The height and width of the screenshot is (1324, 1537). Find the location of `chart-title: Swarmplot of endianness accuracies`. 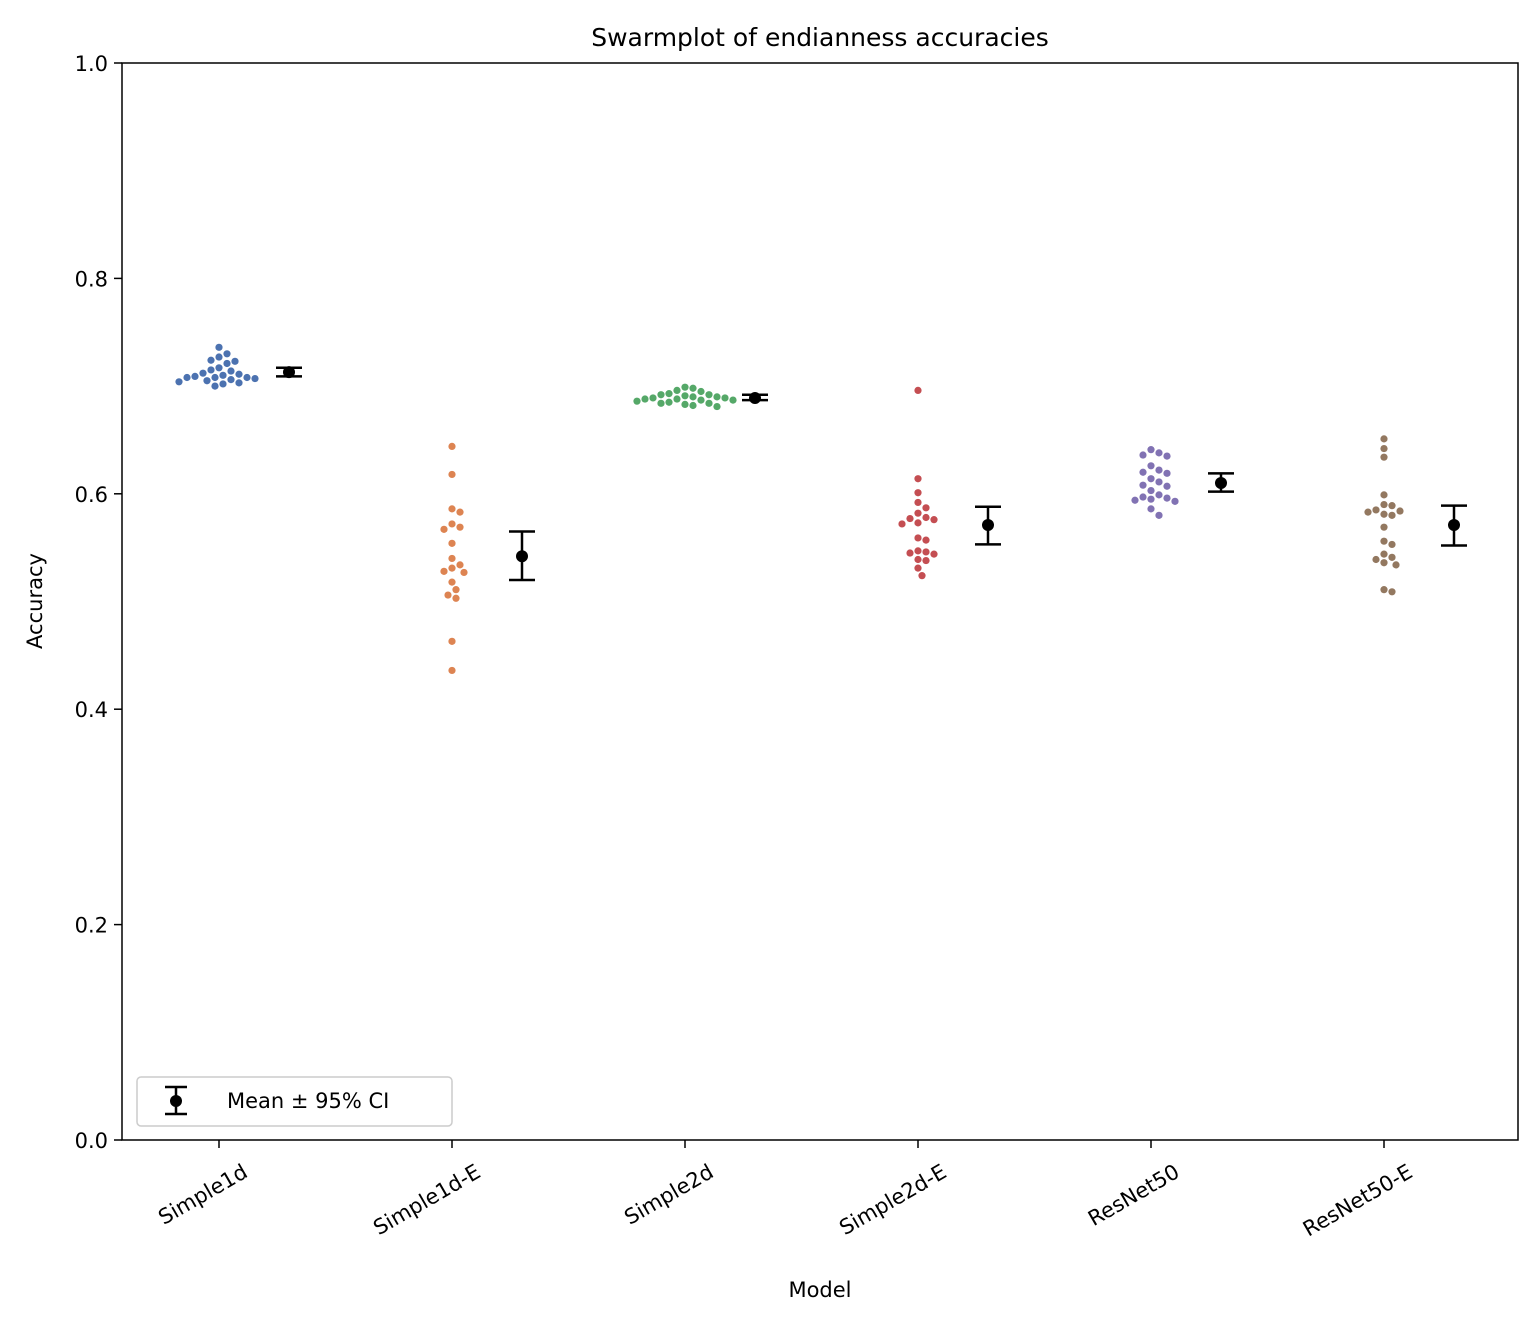

chart-title: Swarmplot of endianness accuracies is located at coordinates (820, 37).